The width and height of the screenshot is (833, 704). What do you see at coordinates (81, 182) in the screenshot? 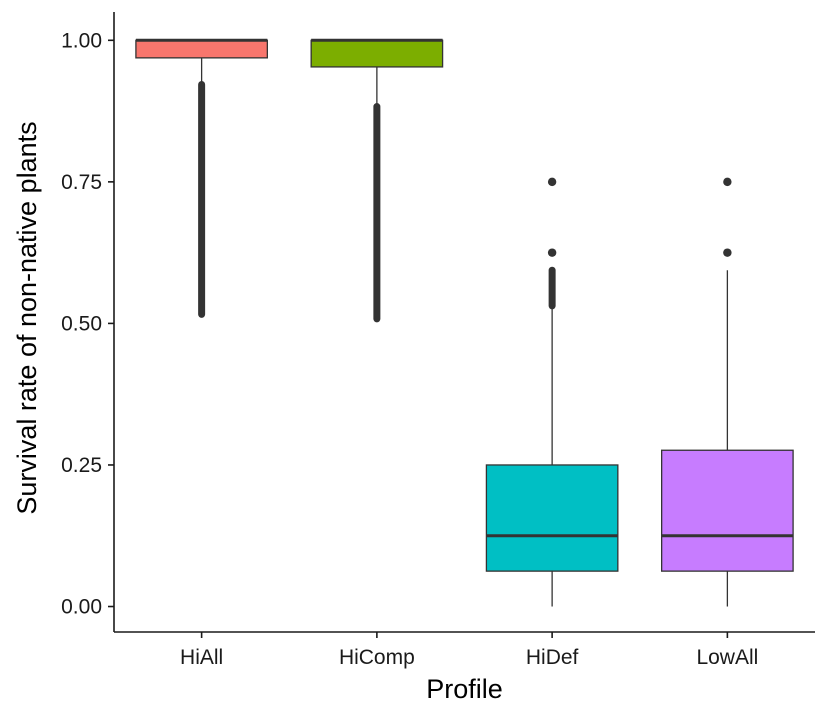
I see `y-tick-label: 0.75` at bounding box center [81, 182].